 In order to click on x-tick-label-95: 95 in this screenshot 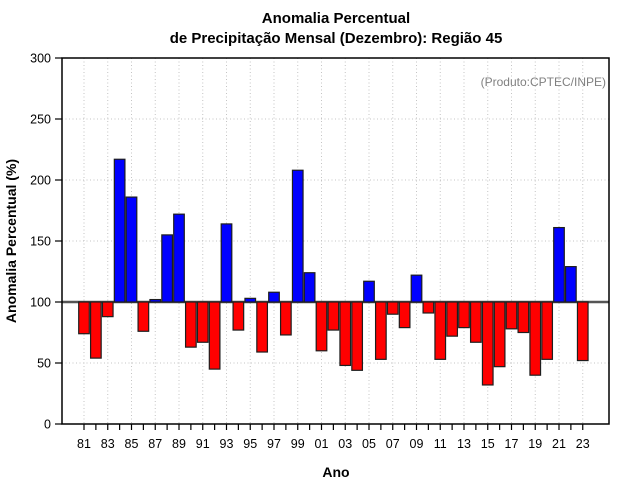, I will do `click(250, 444)`.